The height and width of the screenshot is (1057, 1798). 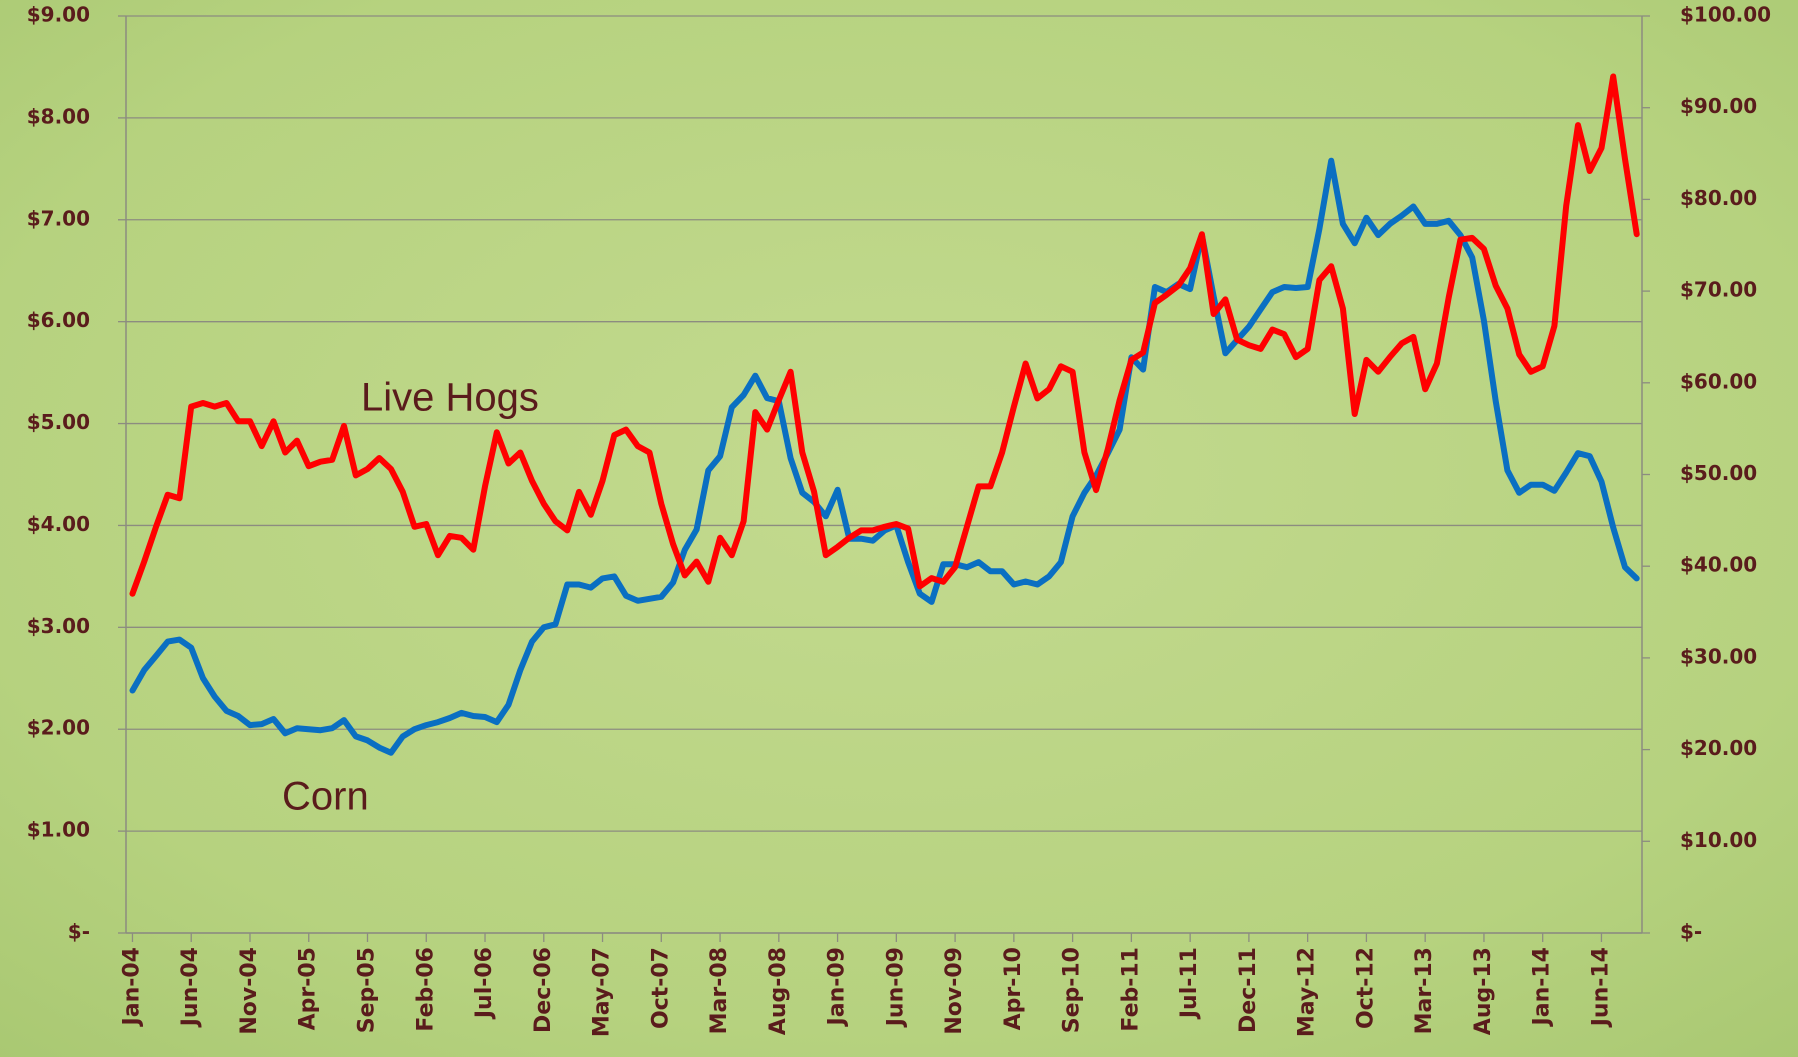 I want to click on y2-tick-label: $90.00, so click(x=1718, y=106).